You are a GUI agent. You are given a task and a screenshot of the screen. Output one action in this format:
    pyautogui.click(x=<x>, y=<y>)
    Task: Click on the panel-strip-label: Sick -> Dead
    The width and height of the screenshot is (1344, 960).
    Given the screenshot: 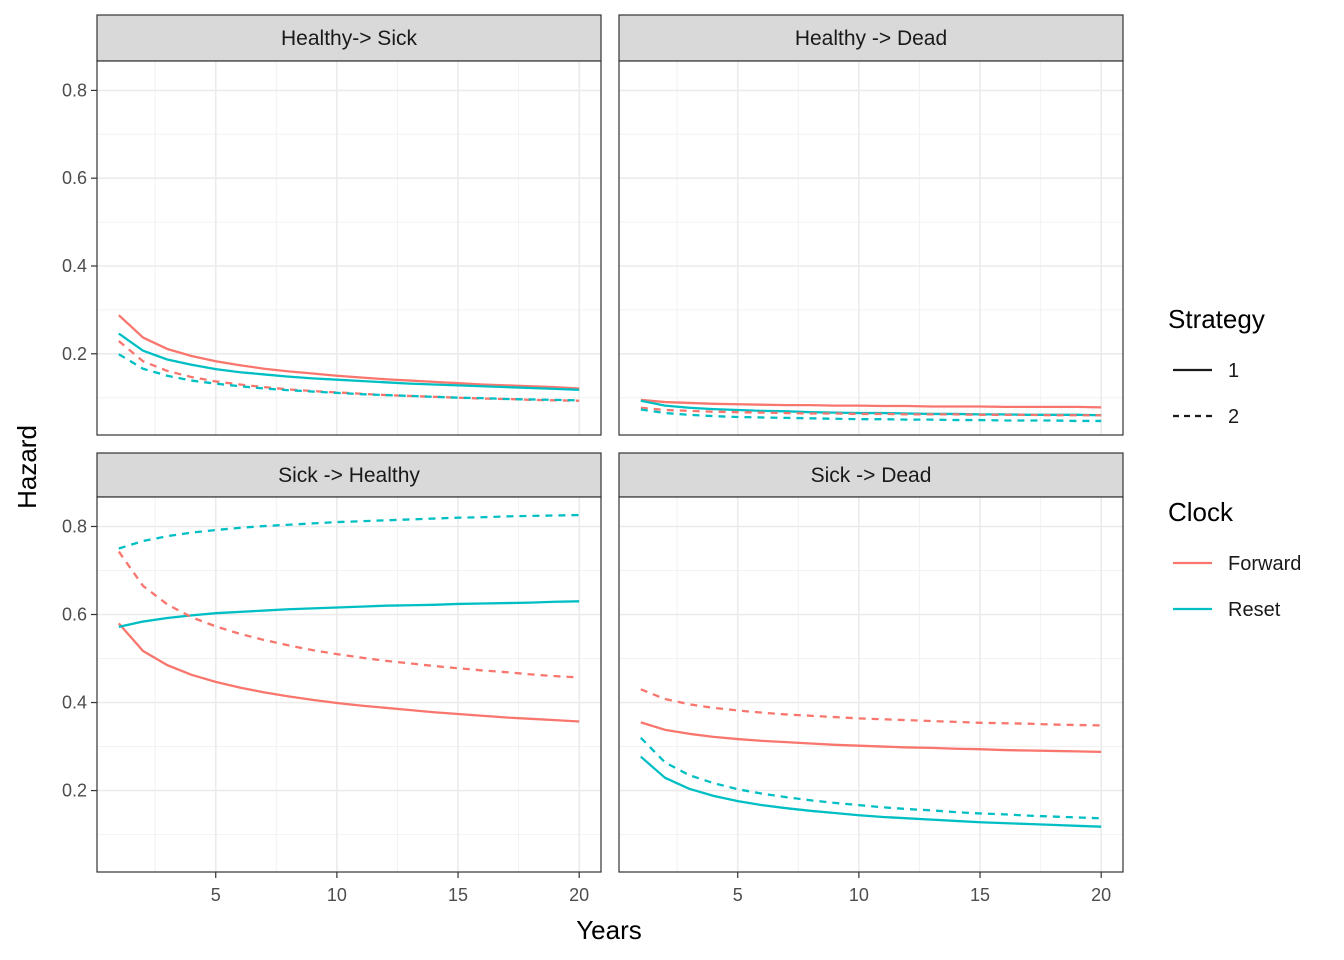 What is the action you would take?
    pyautogui.click(x=871, y=475)
    